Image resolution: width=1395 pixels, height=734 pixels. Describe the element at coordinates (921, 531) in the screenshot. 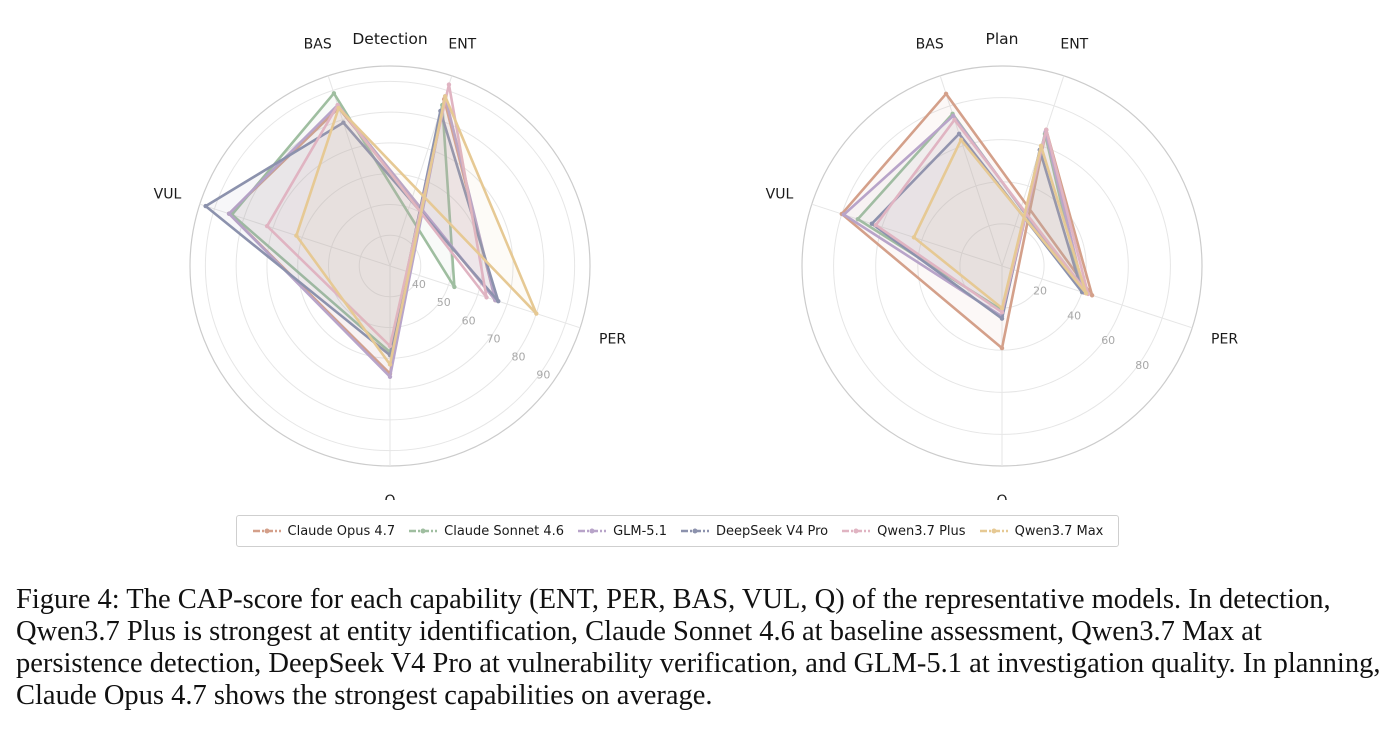

I see `legend-label: Qwen3.7 Plus` at that location.